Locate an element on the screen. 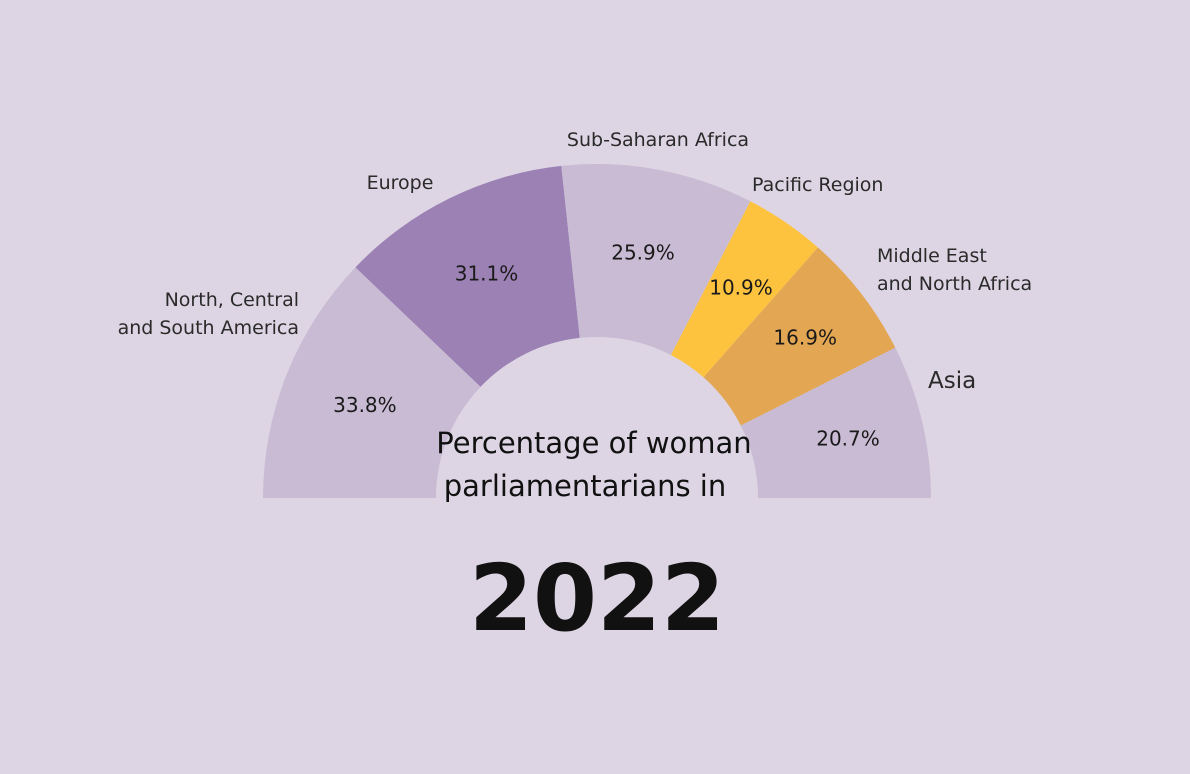  segment-5-label-line-2: and North Africa is located at coordinates (954, 284).